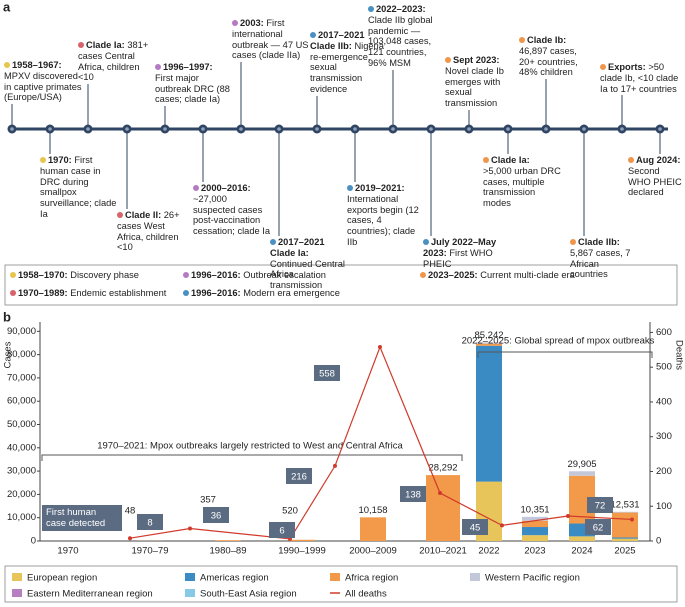 The width and height of the screenshot is (685, 607). What do you see at coordinates (21, 424) in the screenshot?
I see `y-tick-label: 50,000` at bounding box center [21, 424].